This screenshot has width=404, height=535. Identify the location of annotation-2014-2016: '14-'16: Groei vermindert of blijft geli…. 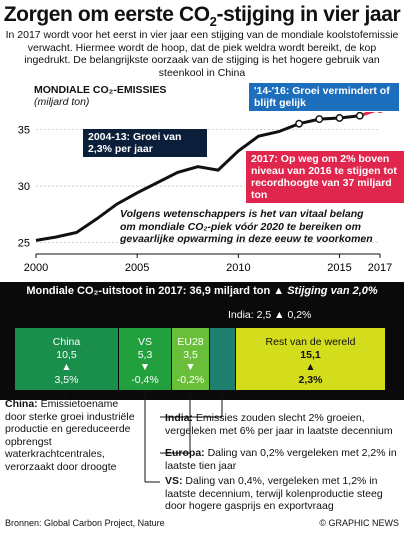
(324, 97).